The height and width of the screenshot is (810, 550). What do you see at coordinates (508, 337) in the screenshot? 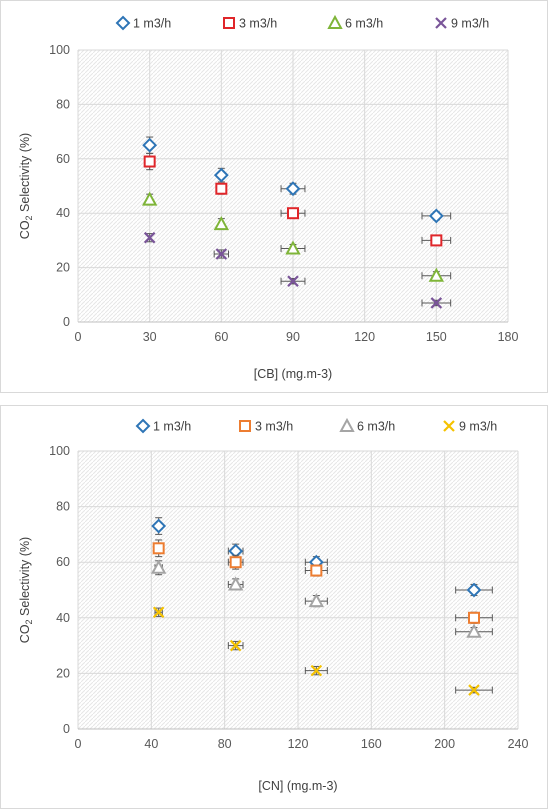
I see `x-tick-label: 180` at bounding box center [508, 337].